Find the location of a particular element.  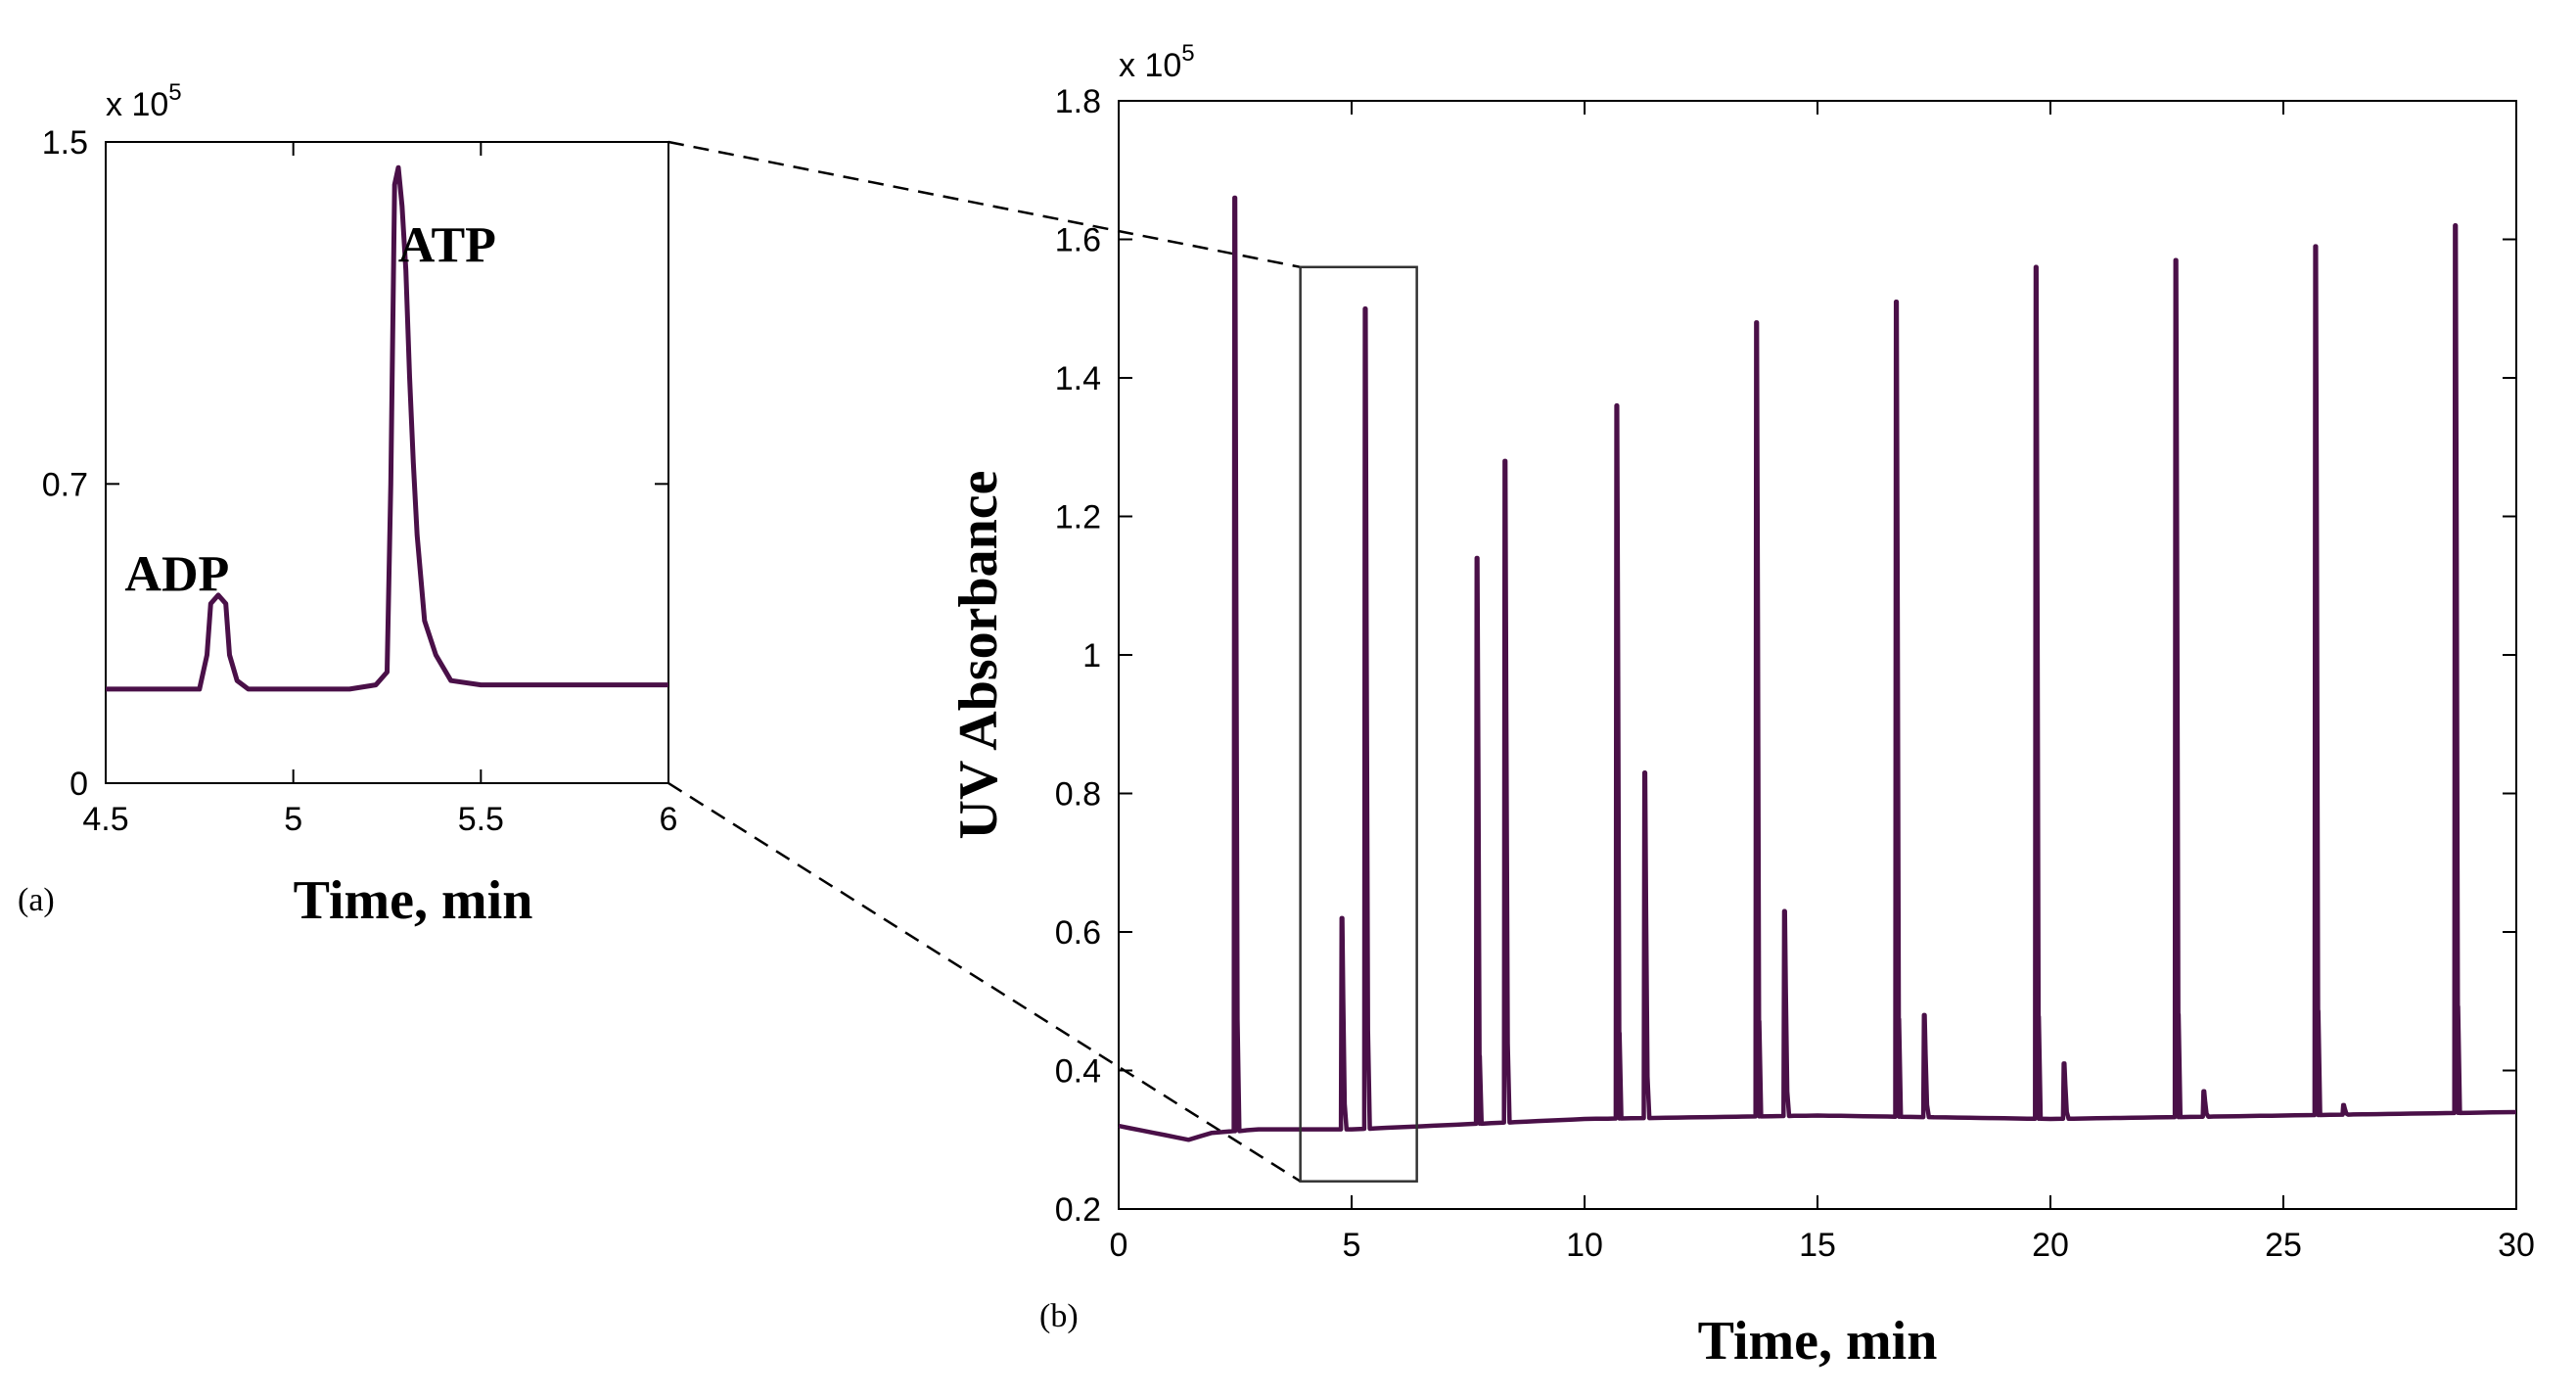

panel-b-y-axis-label: UV Absorbance is located at coordinates (978, 655).